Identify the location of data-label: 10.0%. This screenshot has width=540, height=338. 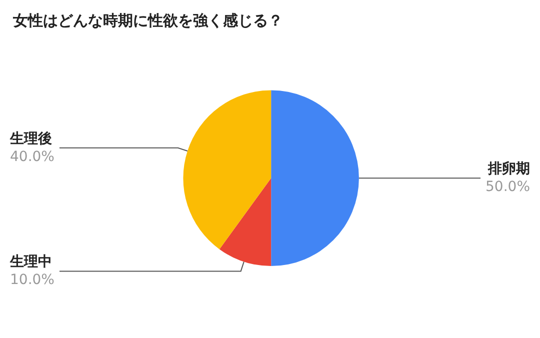
(32, 280).